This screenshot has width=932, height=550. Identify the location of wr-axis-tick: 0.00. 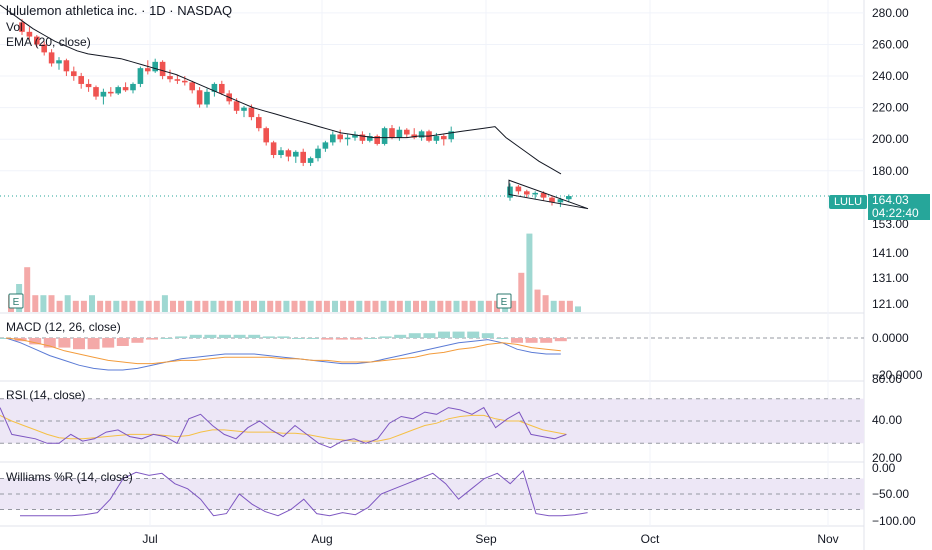
(884, 468).